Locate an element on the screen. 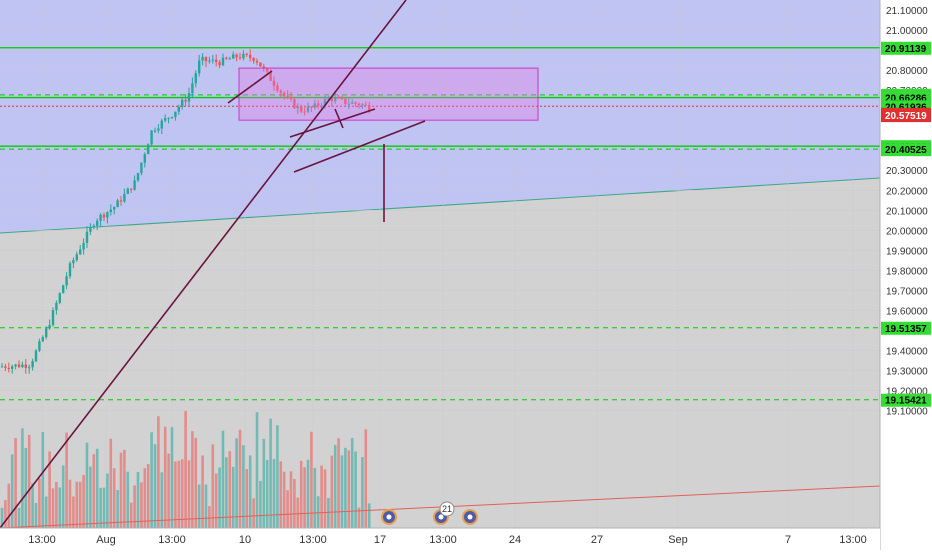 The image size is (932, 555). price-tick-label: 19.10000 is located at coordinates (907, 412).